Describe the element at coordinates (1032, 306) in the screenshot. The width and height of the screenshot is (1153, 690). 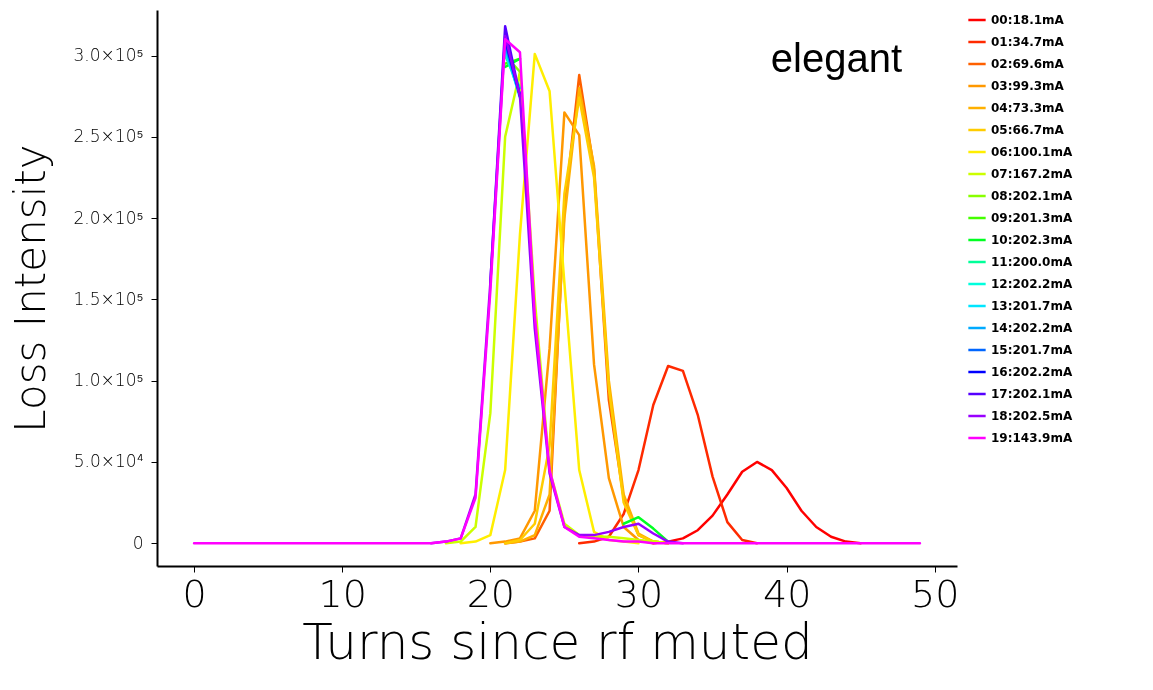
I see `legend-label: 13:201.7mA` at that location.